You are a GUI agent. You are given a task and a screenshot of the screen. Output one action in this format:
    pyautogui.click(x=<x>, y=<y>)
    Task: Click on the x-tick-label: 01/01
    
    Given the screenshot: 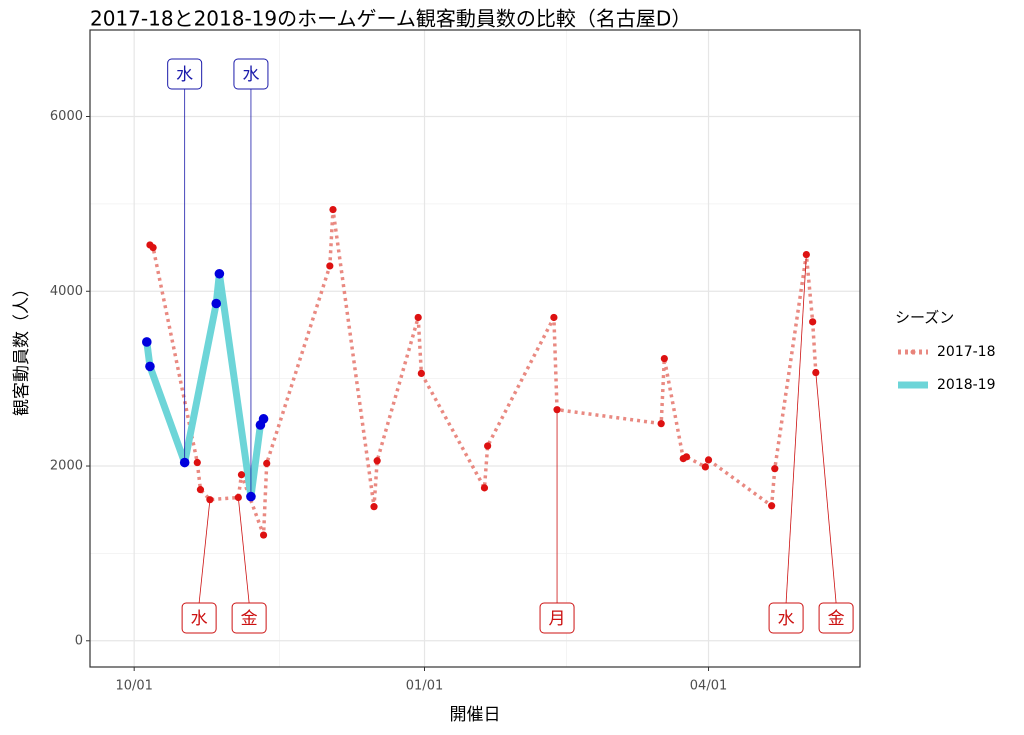 What is the action you would take?
    pyautogui.click(x=424, y=686)
    